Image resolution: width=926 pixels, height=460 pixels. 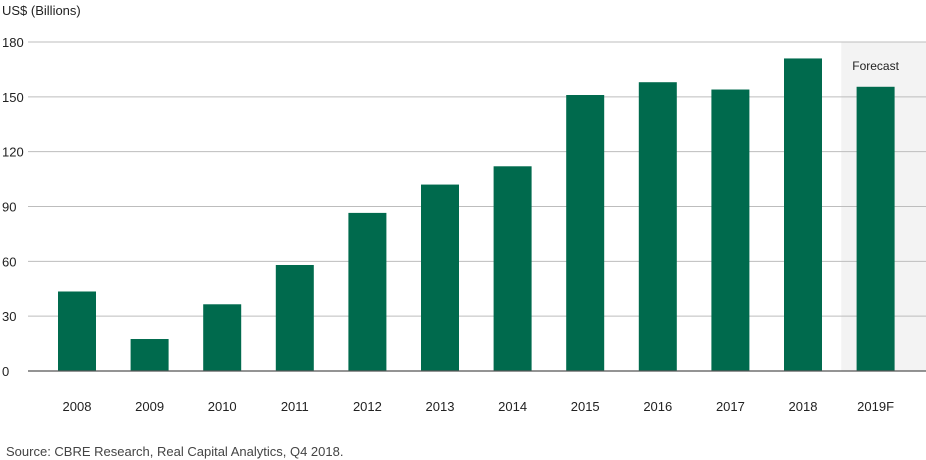 What do you see at coordinates (657, 226) in the screenshot?
I see `bar-2016` at bounding box center [657, 226].